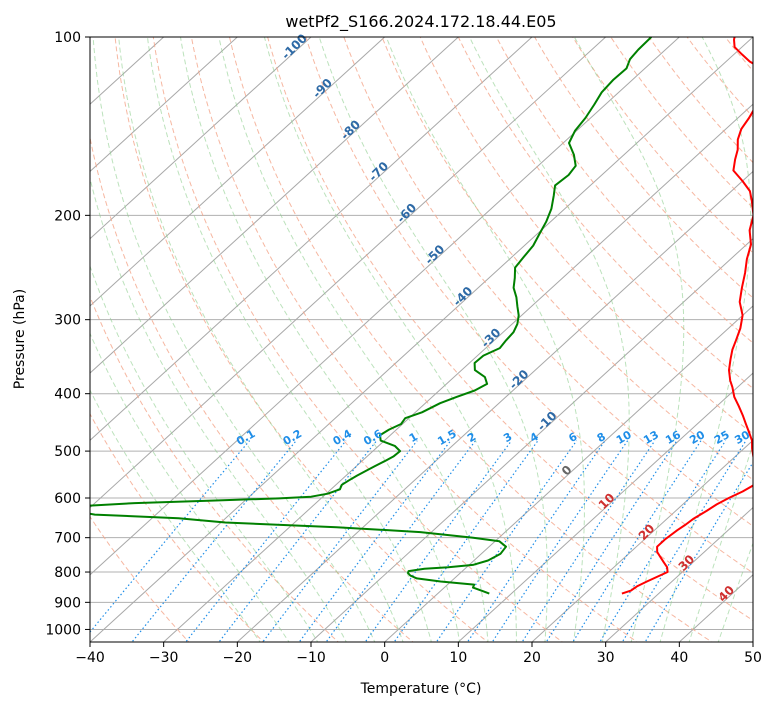 This screenshot has height=708, width=775. What do you see at coordinates (67, 539) in the screenshot?
I see `y-tick-label: 700` at bounding box center [67, 539].